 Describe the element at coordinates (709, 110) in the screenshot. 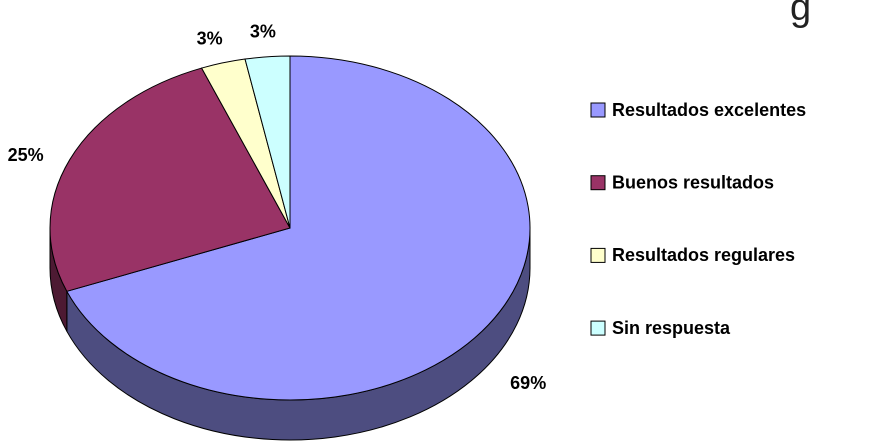

I see `legend-label: Resultados excelentes` at that location.